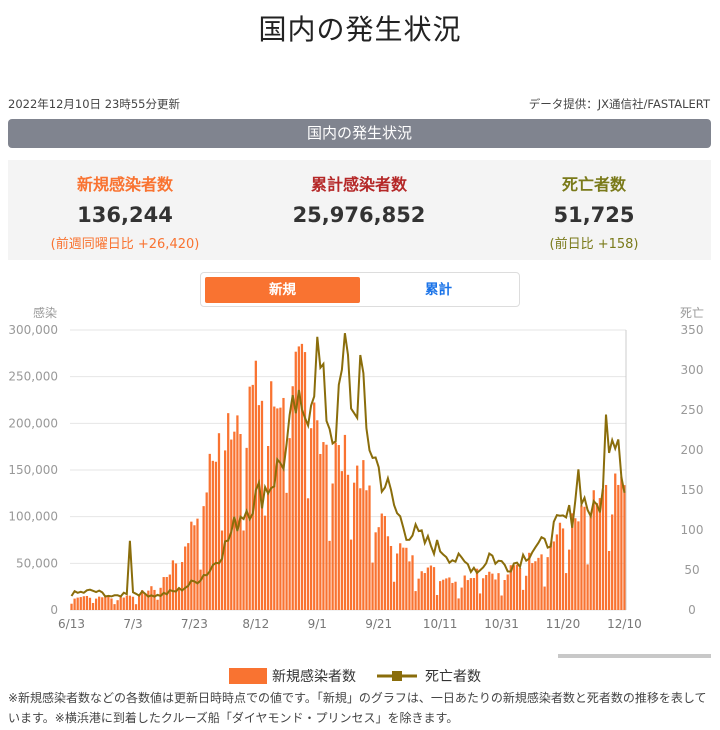 Image resolution: width=720 pixels, height=730 pixels. Describe the element at coordinates (54, 610) in the screenshot. I see `left-tick-label: 0` at that location.